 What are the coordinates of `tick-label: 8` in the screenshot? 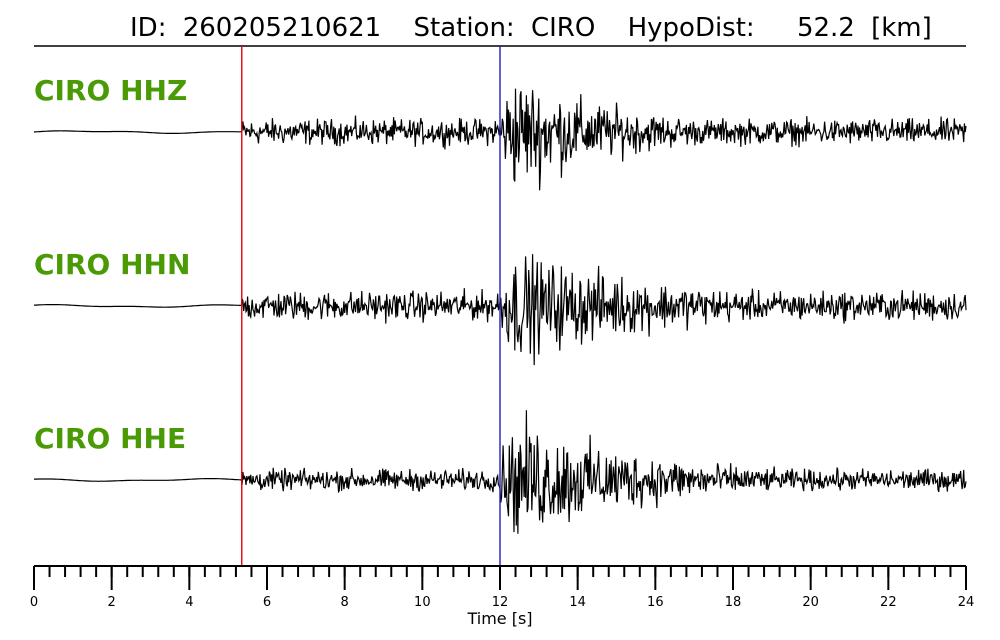 It's located at (345, 602).